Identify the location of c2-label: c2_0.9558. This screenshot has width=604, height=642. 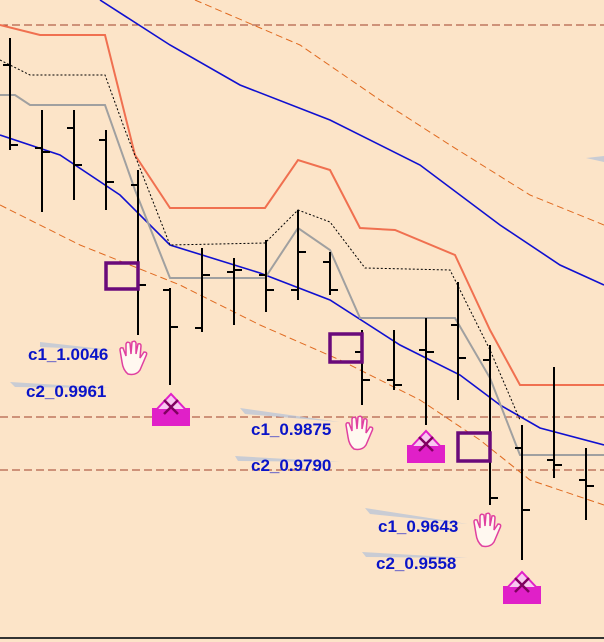
(416, 563).